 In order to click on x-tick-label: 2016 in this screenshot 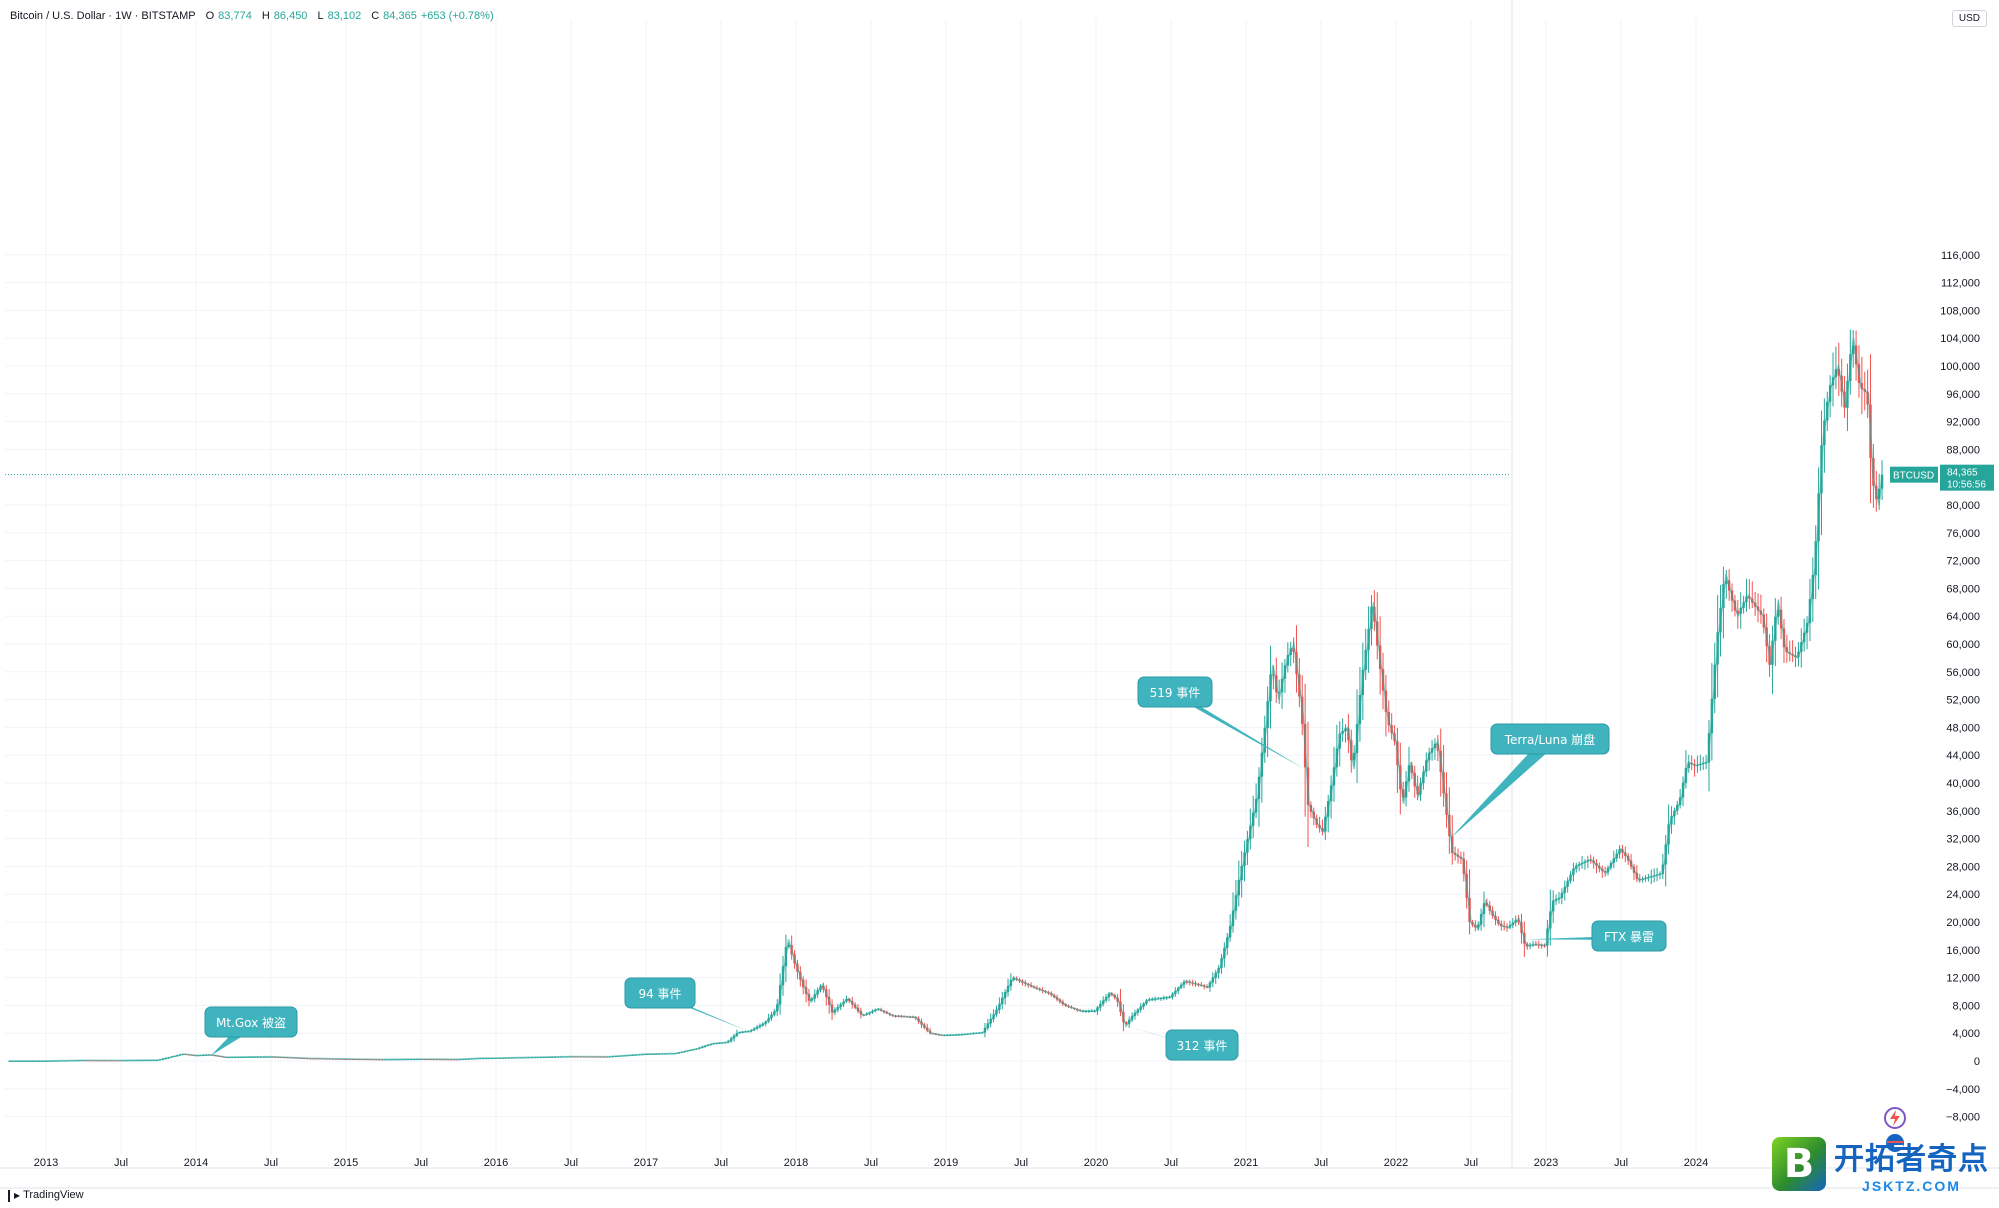, I will do `click(496, 1163)`.